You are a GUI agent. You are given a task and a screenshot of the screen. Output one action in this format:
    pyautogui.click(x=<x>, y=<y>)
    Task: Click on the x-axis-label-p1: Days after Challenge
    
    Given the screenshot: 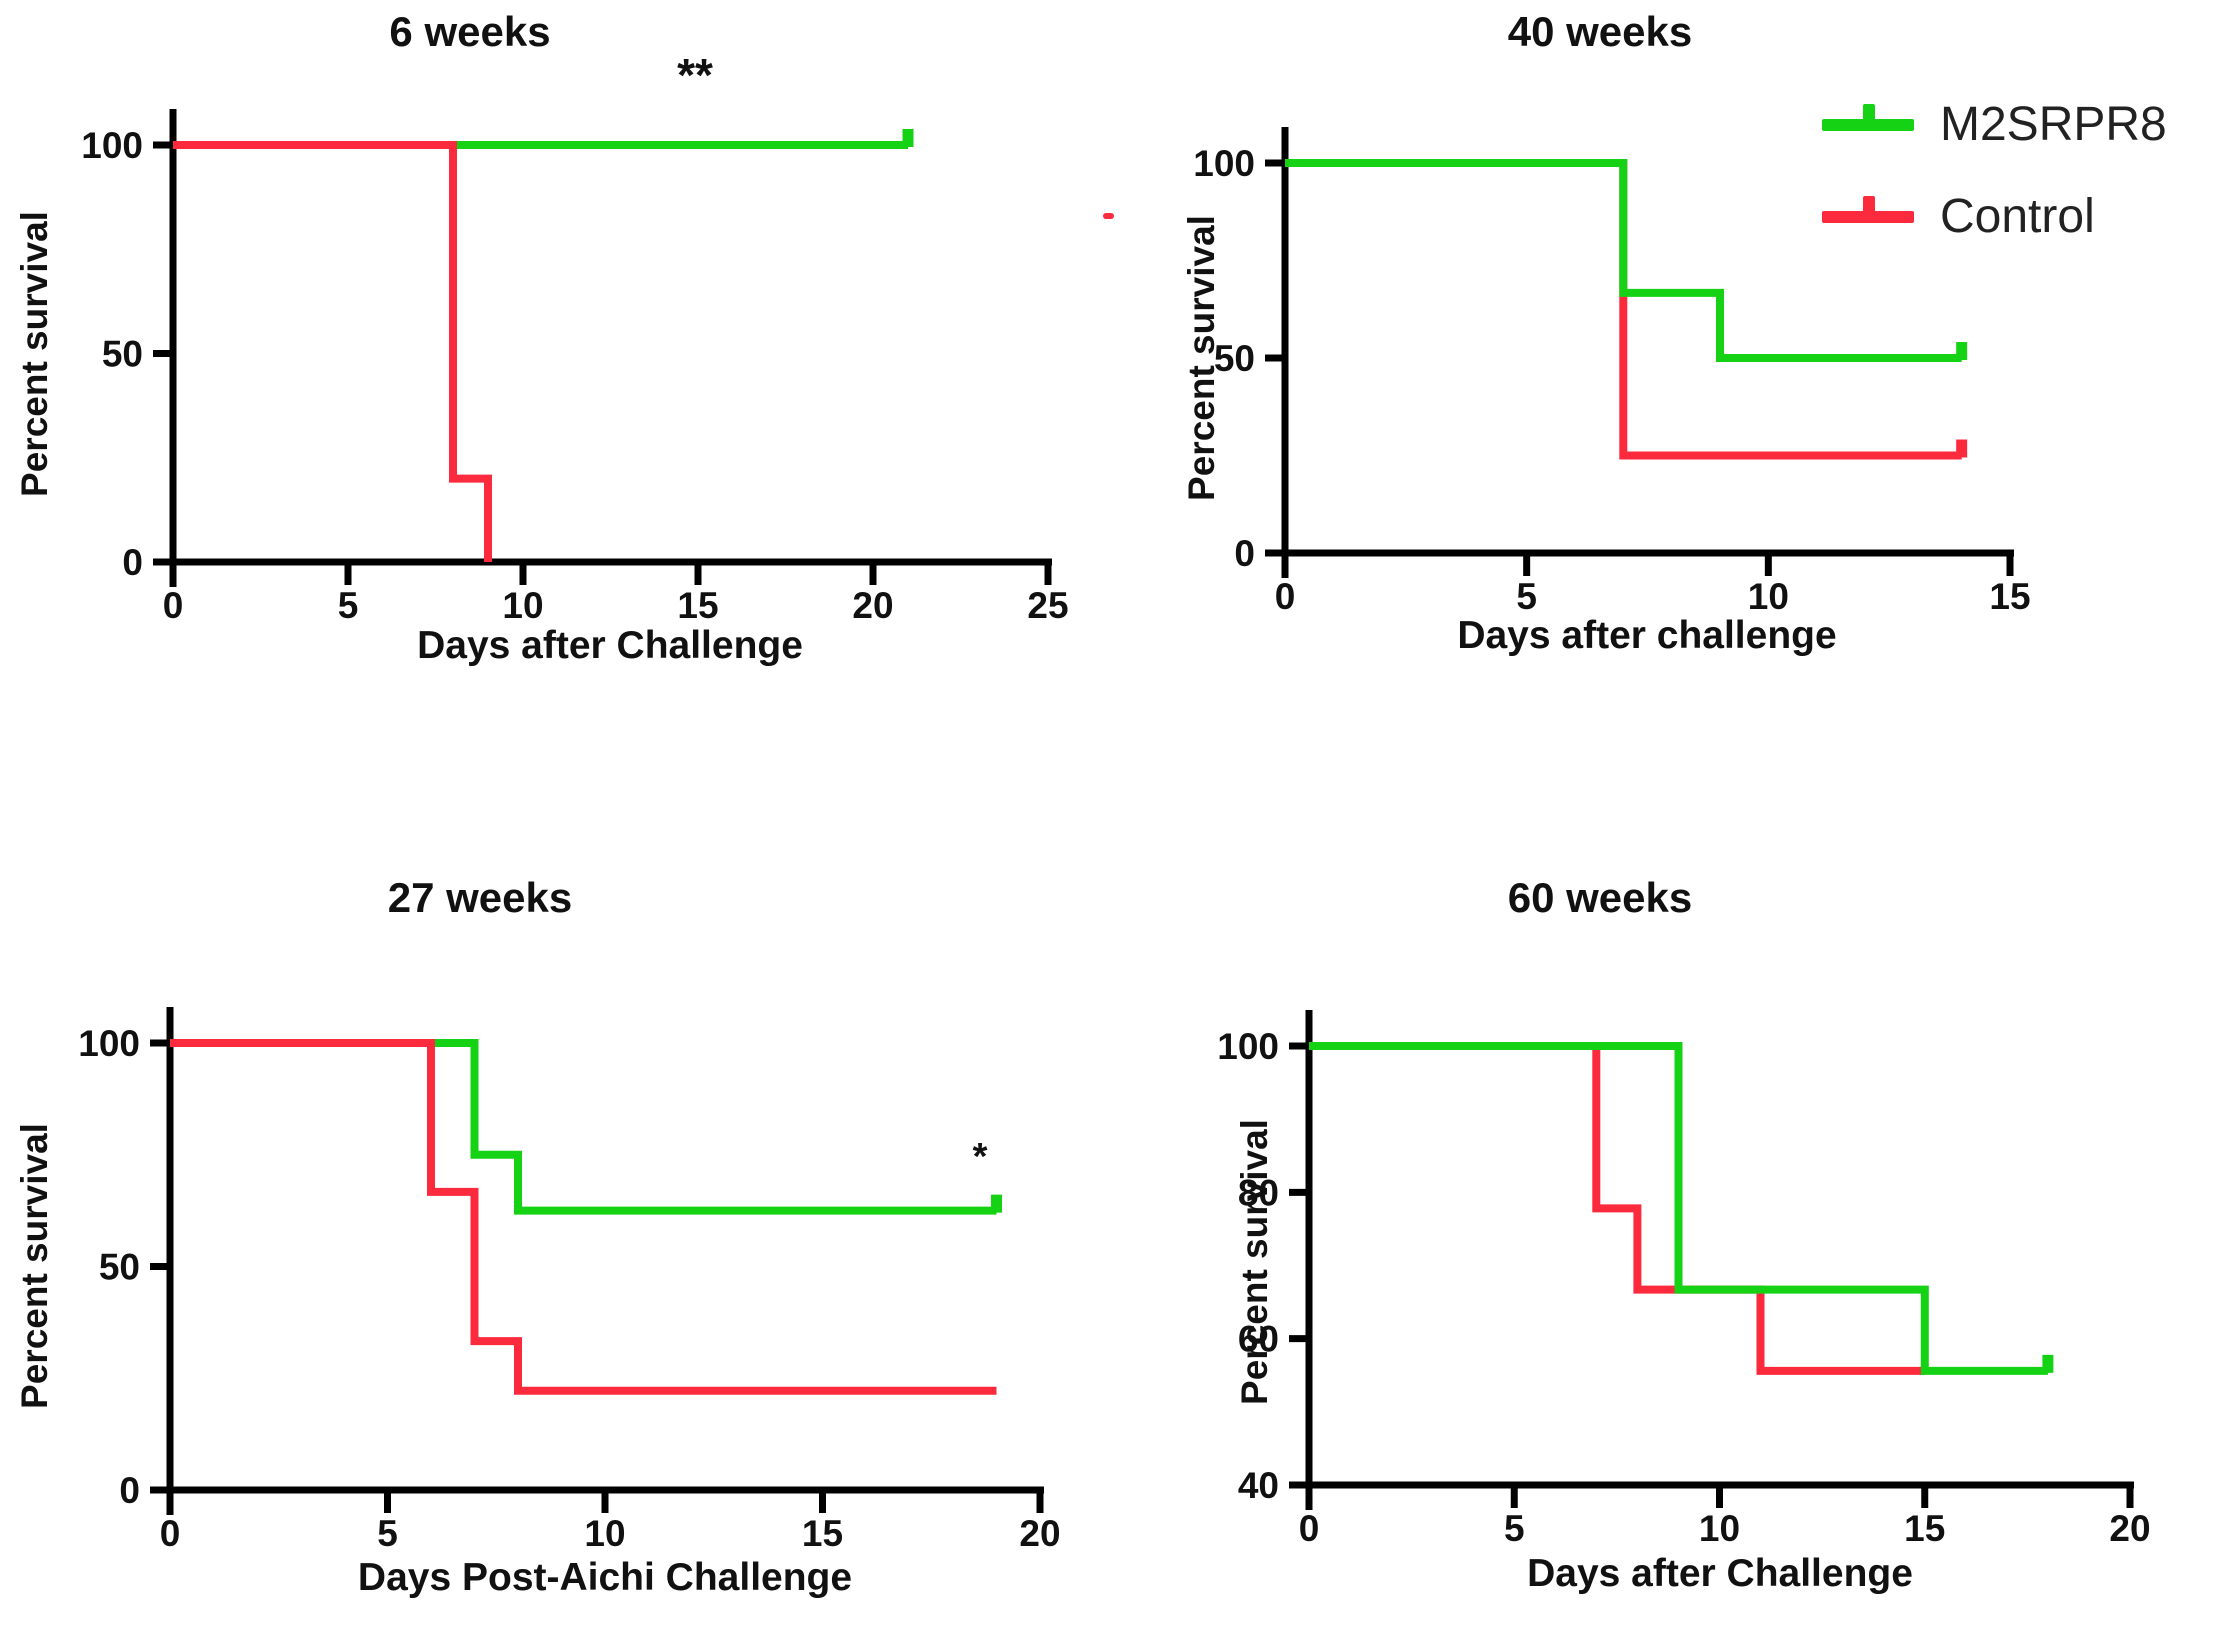 What is the action you would take?
    pyautogui.click(x=610, y=645)
    